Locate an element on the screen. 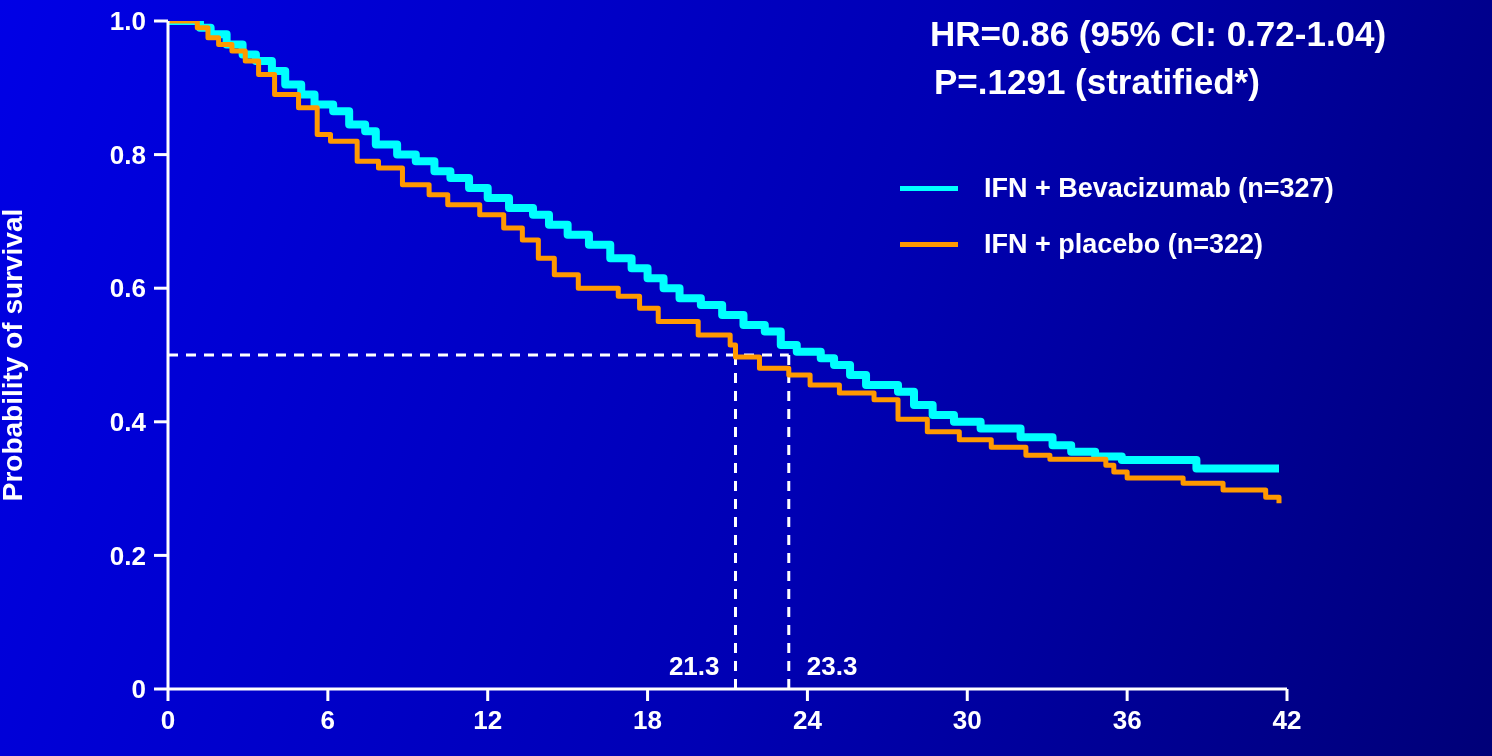  x-tick-label: 42 is located at coordinates (1287, 720).